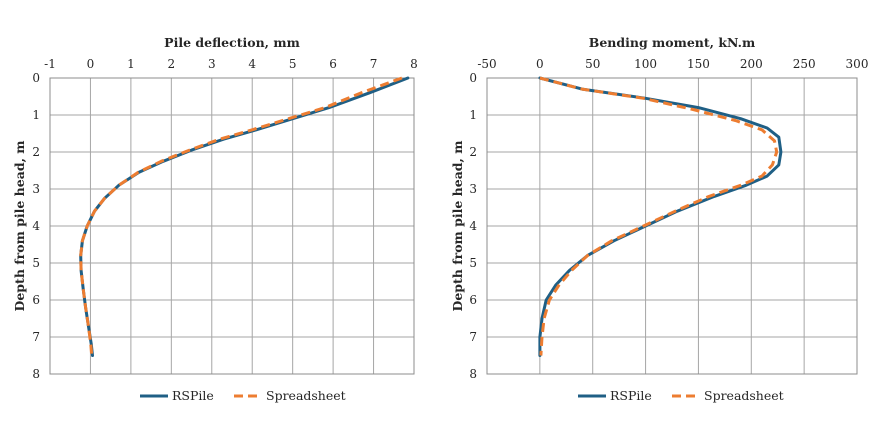 The width and height of the screenshot is (872, 431). Describe the element at coordinates (374, 64) in the screenshot. I see `x-tick-label: 7` at that location.